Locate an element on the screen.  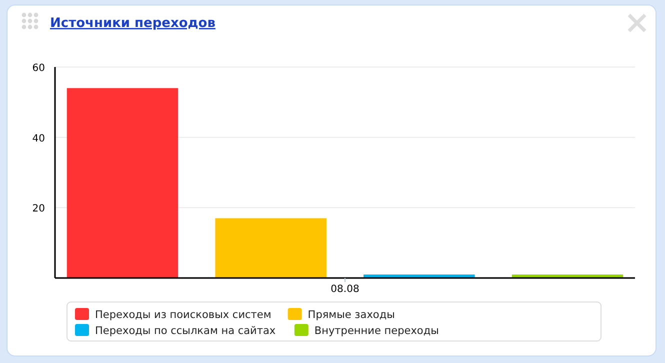
legend-label: Внутренние переходы is located at coordinates (376, 331).